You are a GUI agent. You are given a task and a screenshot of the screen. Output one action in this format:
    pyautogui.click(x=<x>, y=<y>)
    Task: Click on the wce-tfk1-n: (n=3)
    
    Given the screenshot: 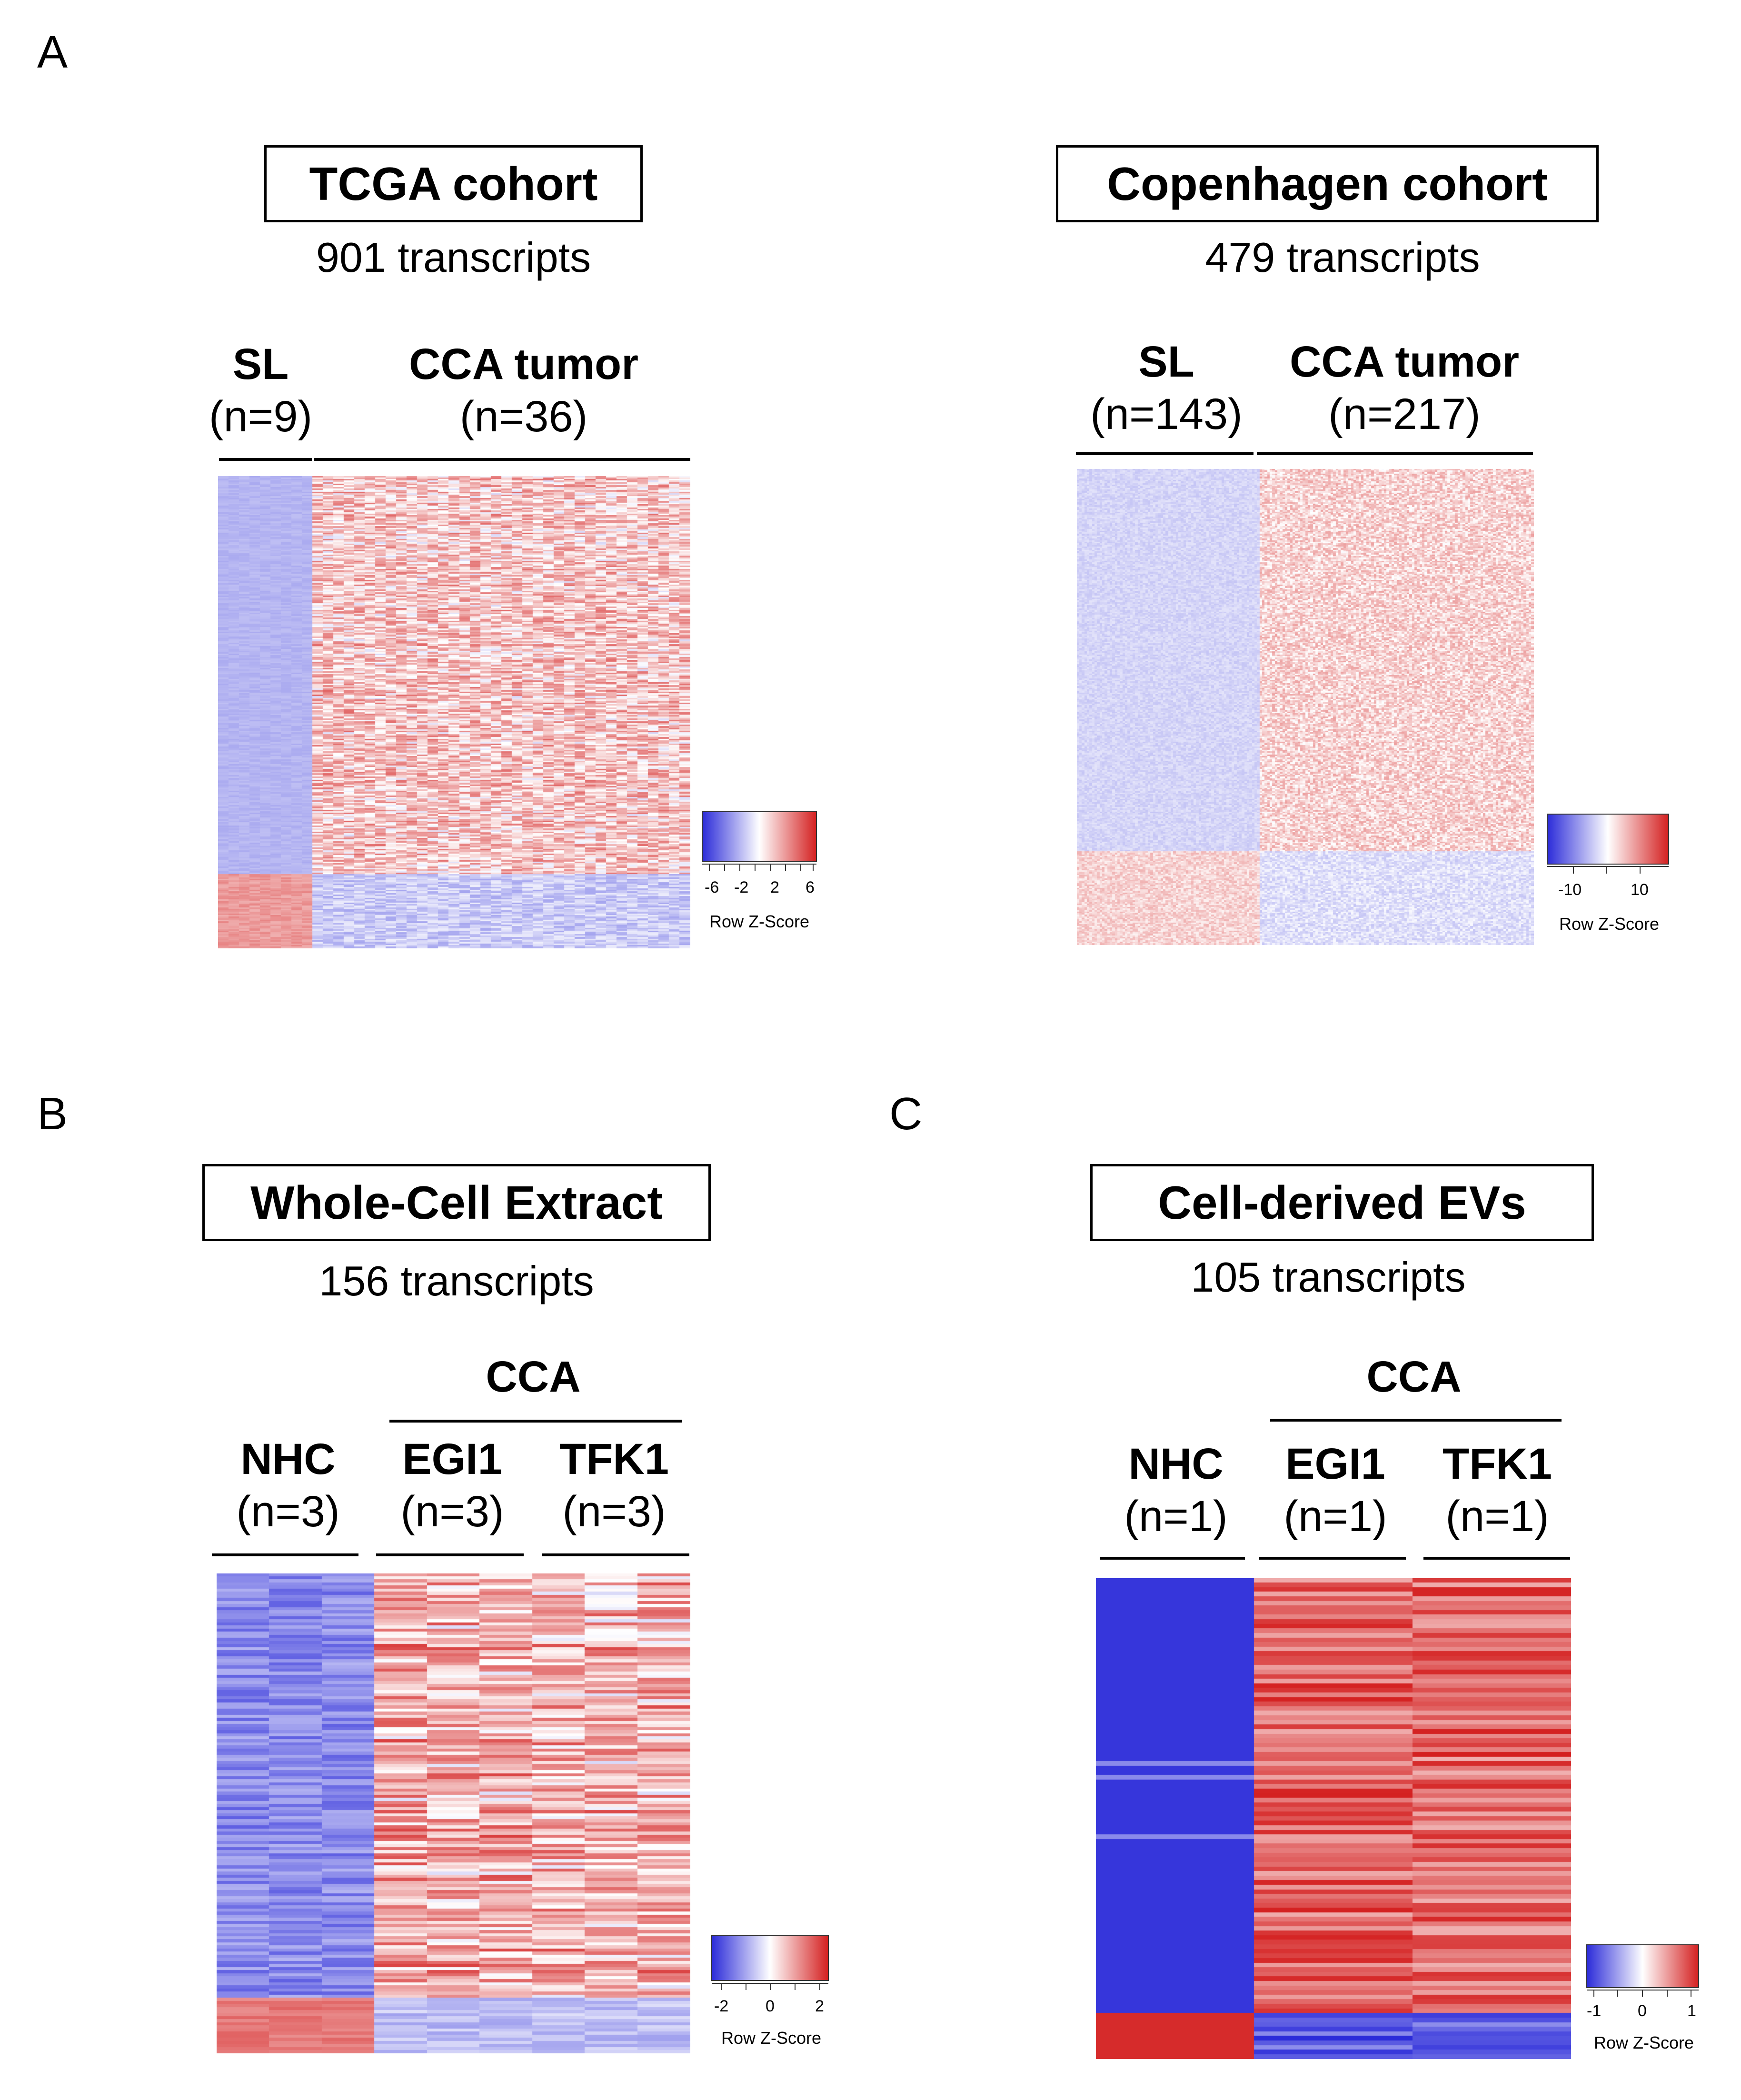 What is the action you would take?
    pyautogui.click(x=614, y=1511)
    